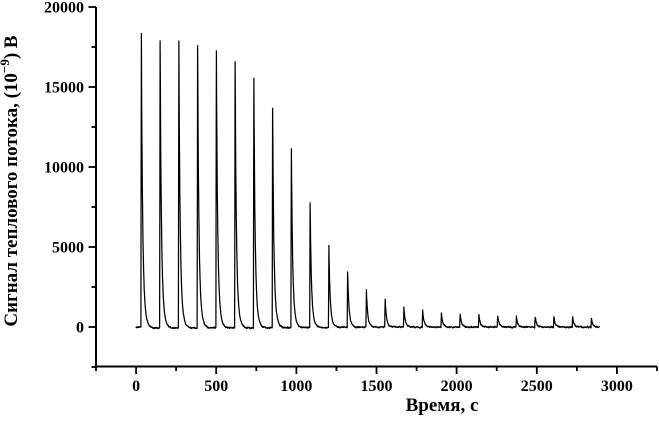  What do you see at coordinates (617, 386) in the screenshot?
I see `x-axis-tick-label: 3000` at bounding box center [617, 386].